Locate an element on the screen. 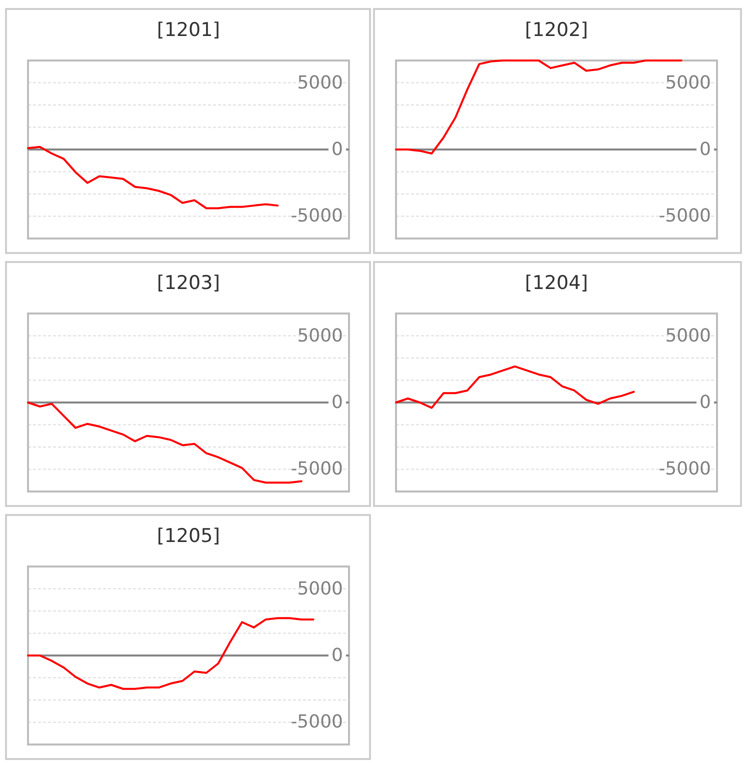 The image size is (748, 764). chart-title: [1203] is located at coordinates (188, 283).